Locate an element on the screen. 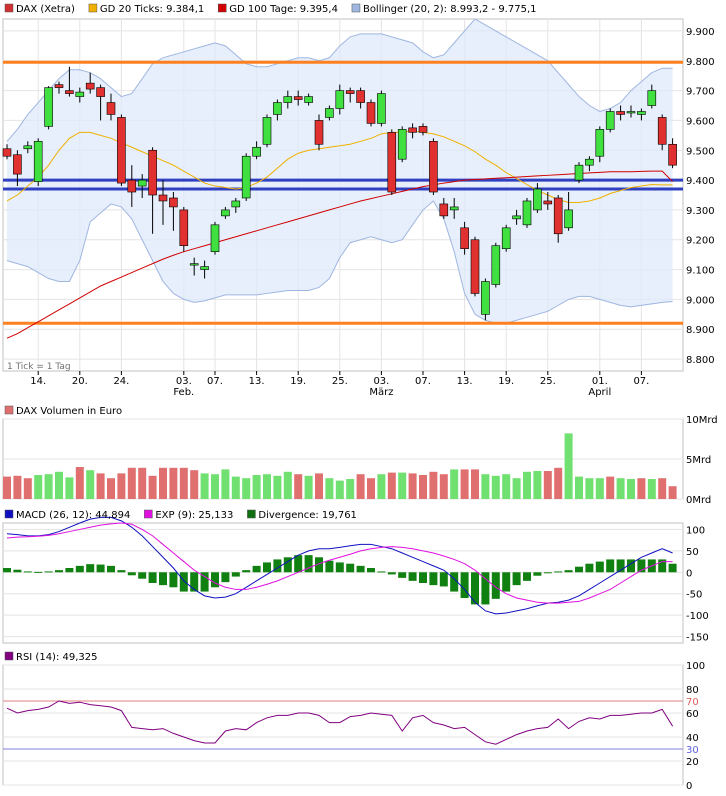 The width and height of the screenshot is (726, 796). y-tick-label: 9.300 is located at coordinates (700, 211).